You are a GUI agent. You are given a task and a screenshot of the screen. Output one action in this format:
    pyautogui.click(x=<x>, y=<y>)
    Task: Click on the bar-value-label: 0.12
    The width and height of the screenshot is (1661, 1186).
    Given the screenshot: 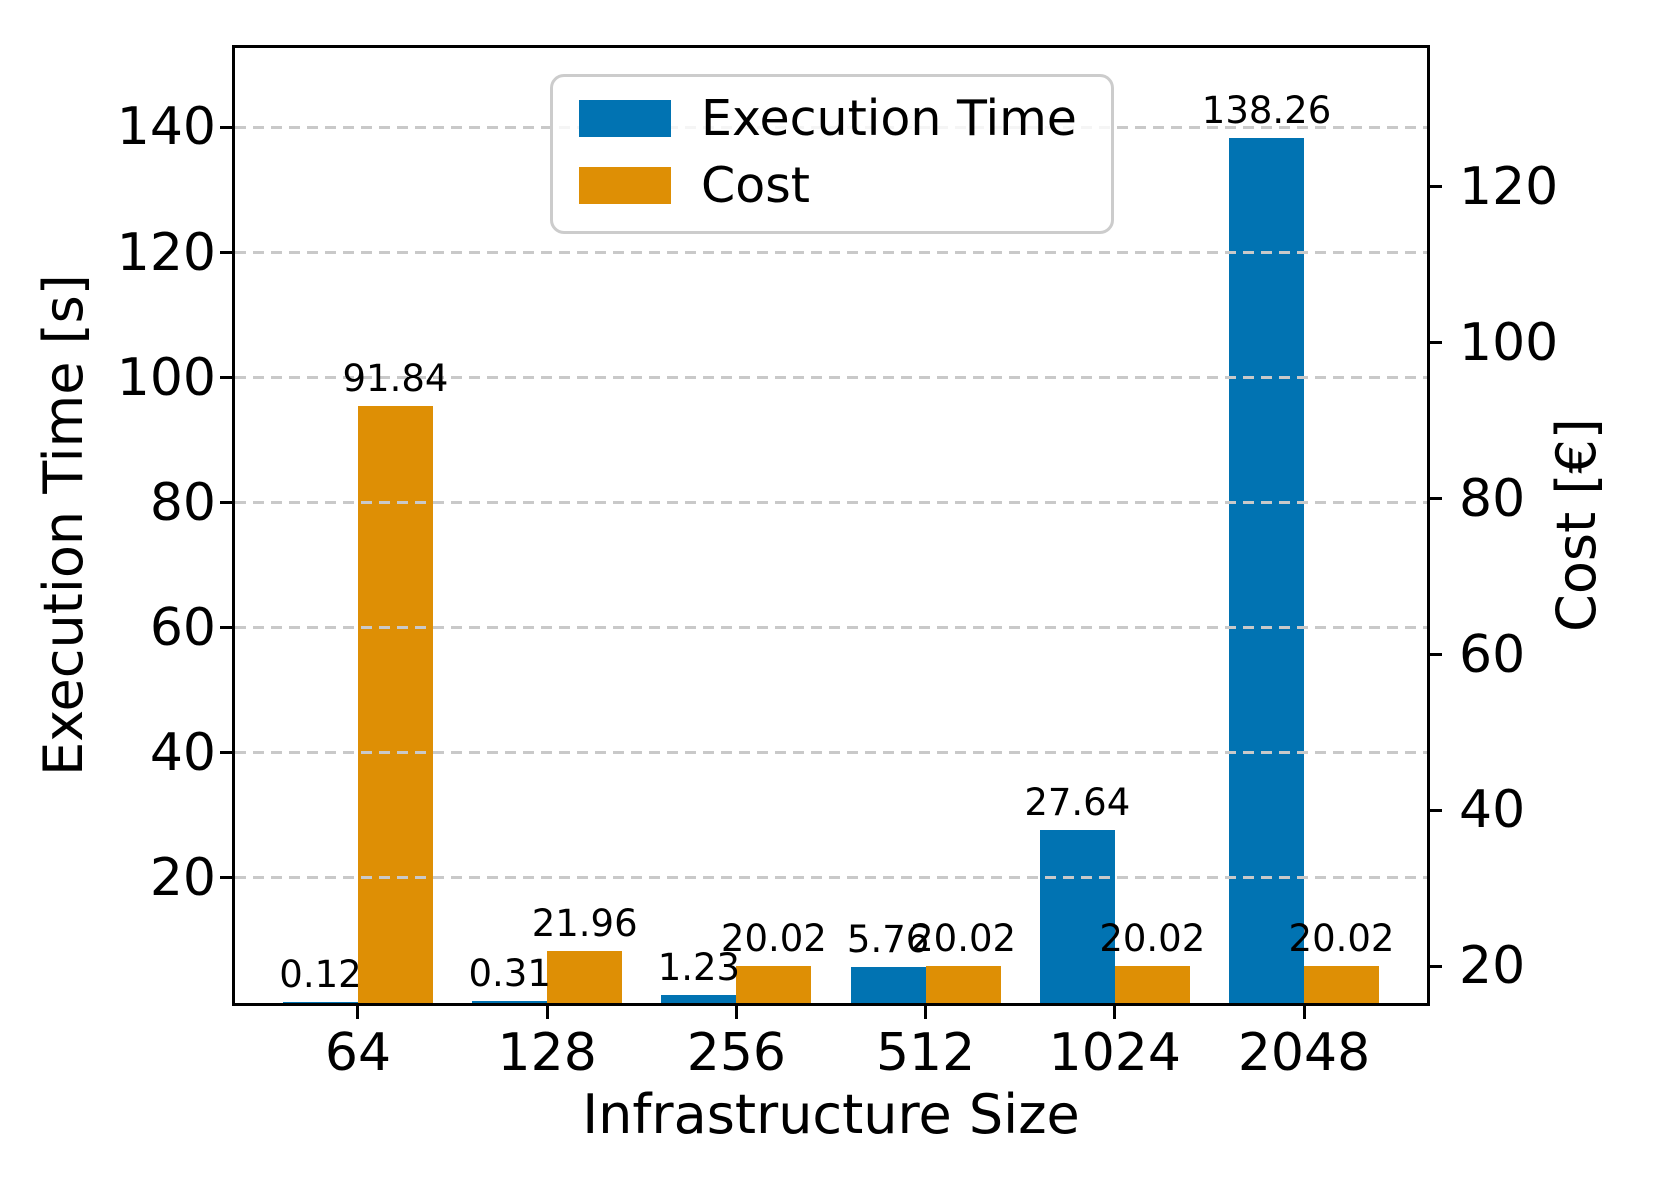 What is the action you would take?
    pyautogui.click(x=320, y=975)
    